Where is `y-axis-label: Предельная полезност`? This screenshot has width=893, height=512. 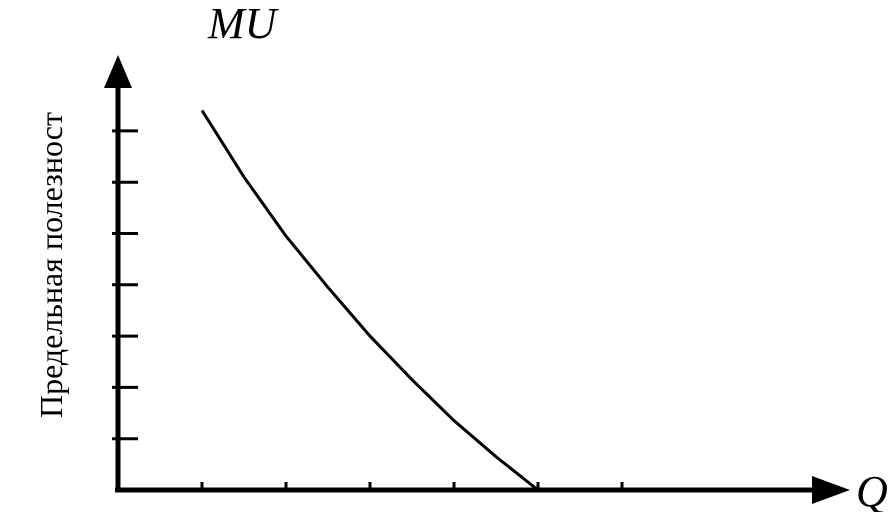
y-axis-label: Предельная полезност is located at coordinates (51, 265).